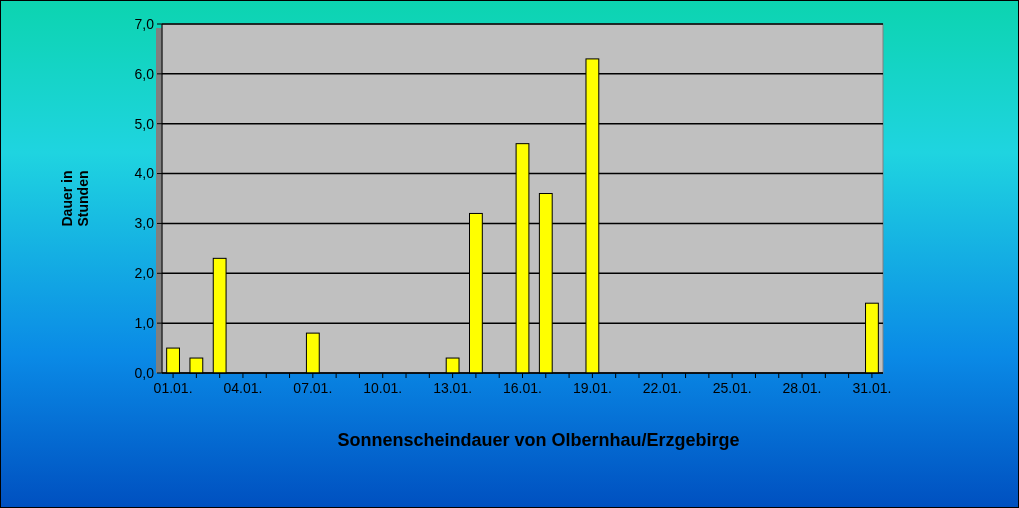 Image resolution: width=1019 pixels, height=508 pixels. Describe the element at coordinates (144, 73) in the screenshot. I see `y-tick-label: 6,0` at that location.